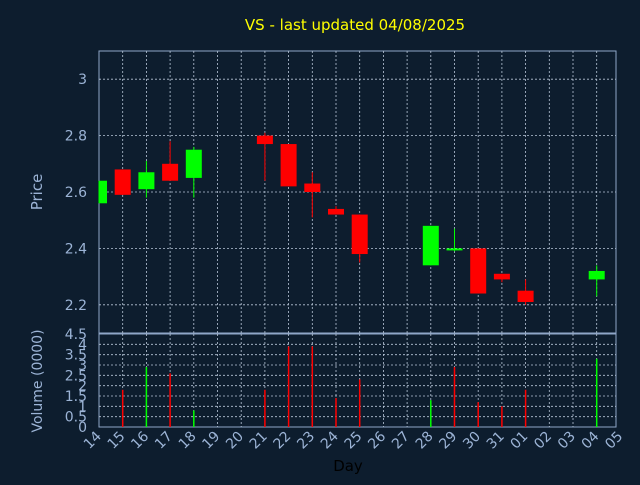  What do you see at coordinates (76, 335) in the screenshot?
I see `volume-y-tick-label: 4.5` at bounding box center [76, 335].